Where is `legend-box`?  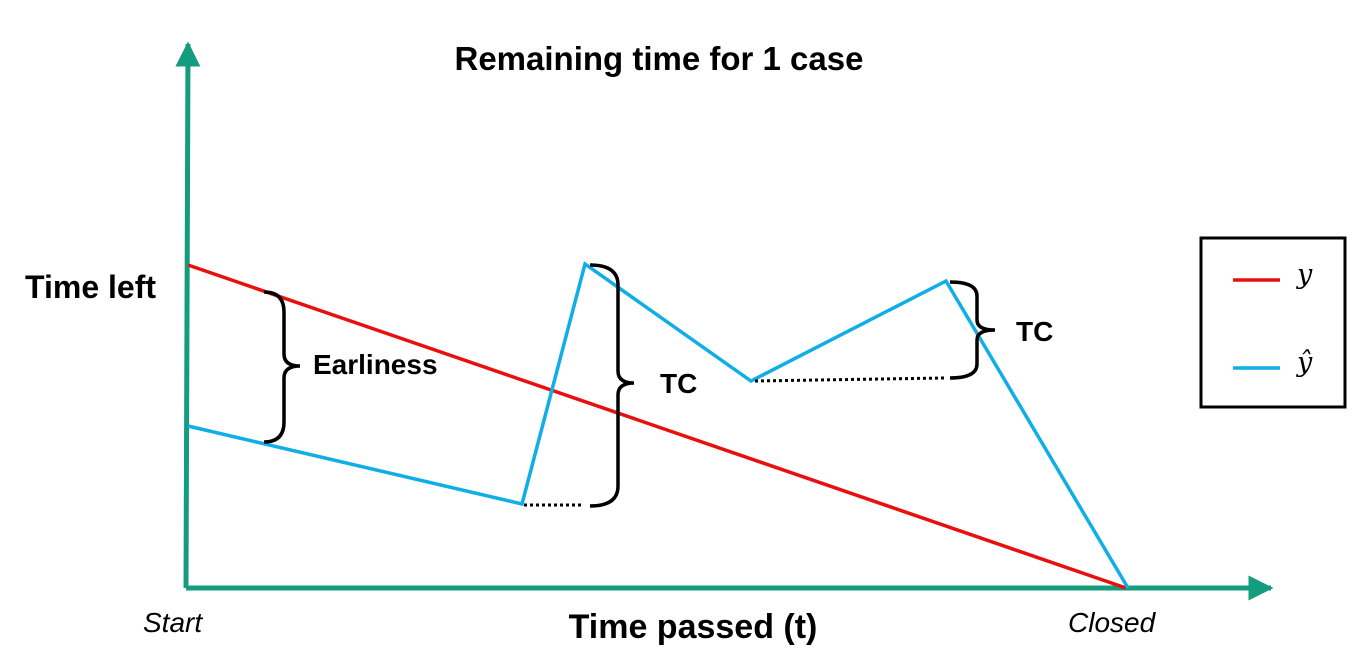
legend-box is located at coordinates (1273, 322).